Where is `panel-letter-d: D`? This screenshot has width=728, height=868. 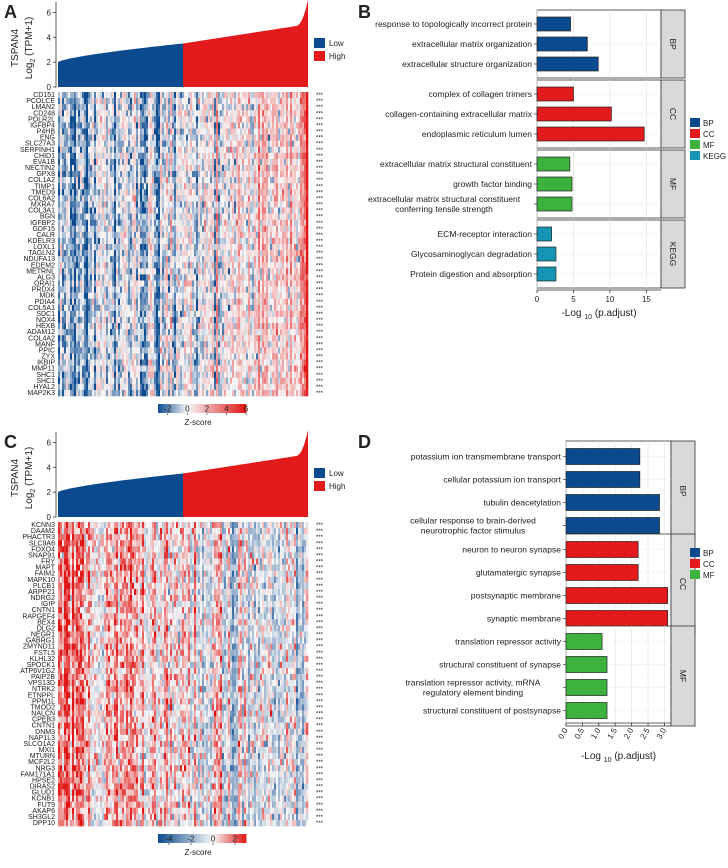
panel-letter-d: D is located at coordinates (364, 442).